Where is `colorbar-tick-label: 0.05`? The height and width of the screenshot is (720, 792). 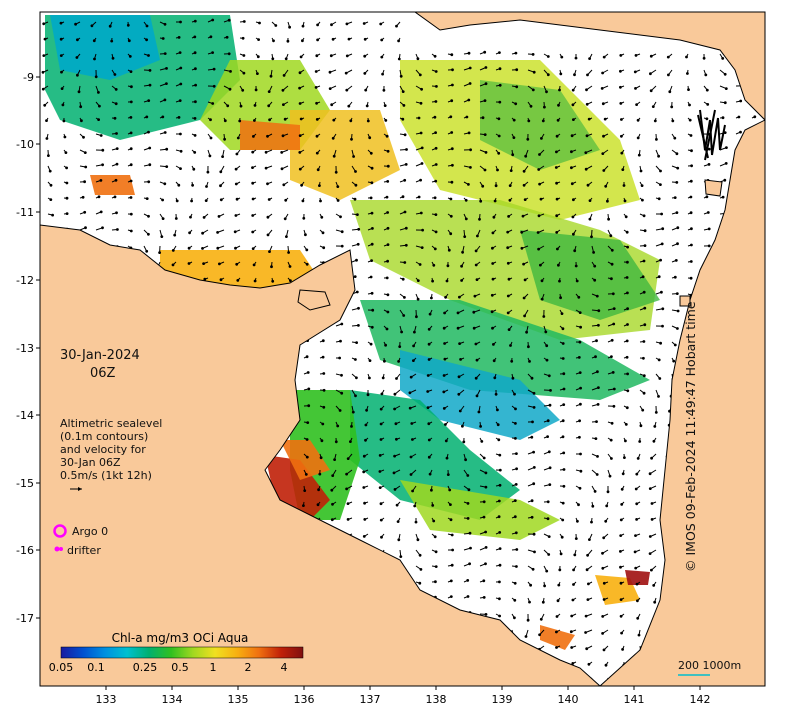 colorbar-tick-label: 0.05 is located at coordinates (61, 667).